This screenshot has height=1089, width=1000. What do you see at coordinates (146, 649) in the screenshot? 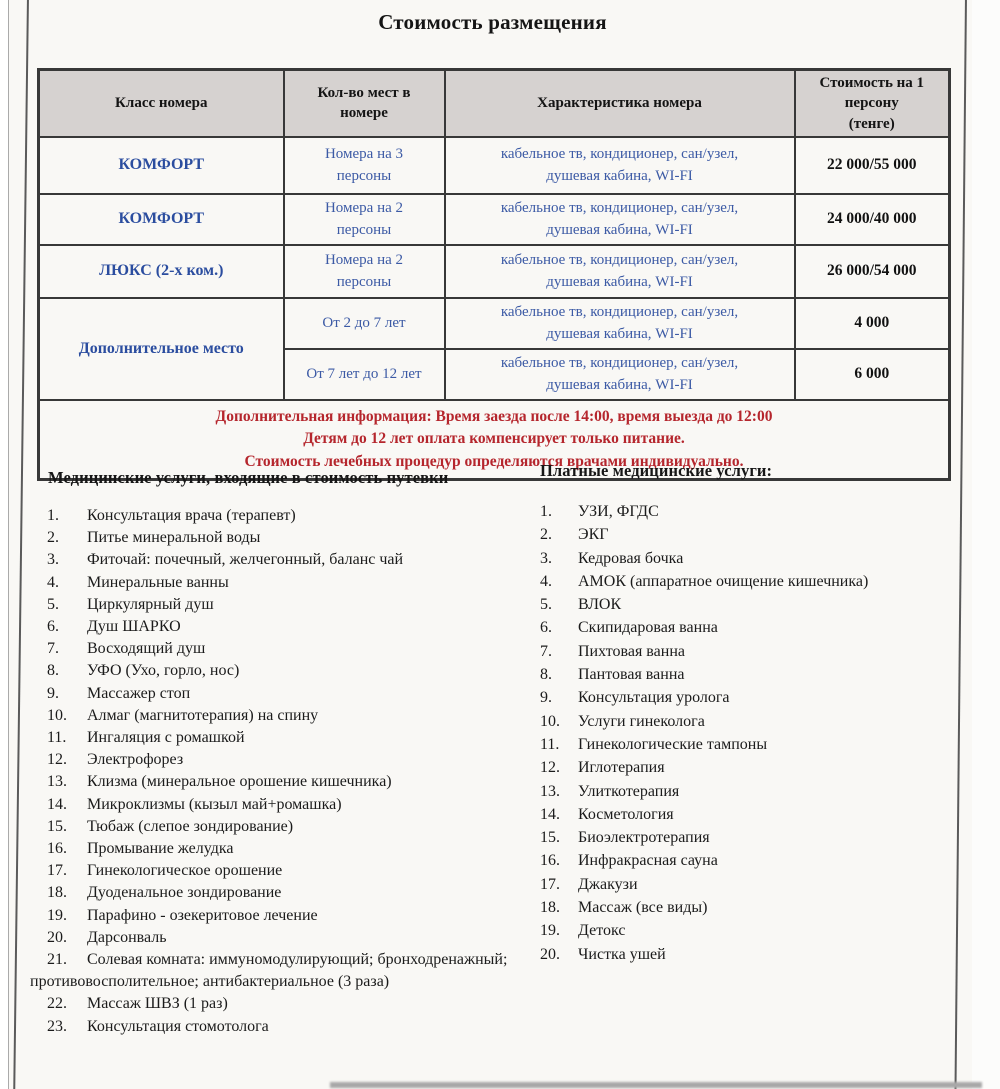
I see `item-text: Восходящий душ` at bounding box center [146, 649].